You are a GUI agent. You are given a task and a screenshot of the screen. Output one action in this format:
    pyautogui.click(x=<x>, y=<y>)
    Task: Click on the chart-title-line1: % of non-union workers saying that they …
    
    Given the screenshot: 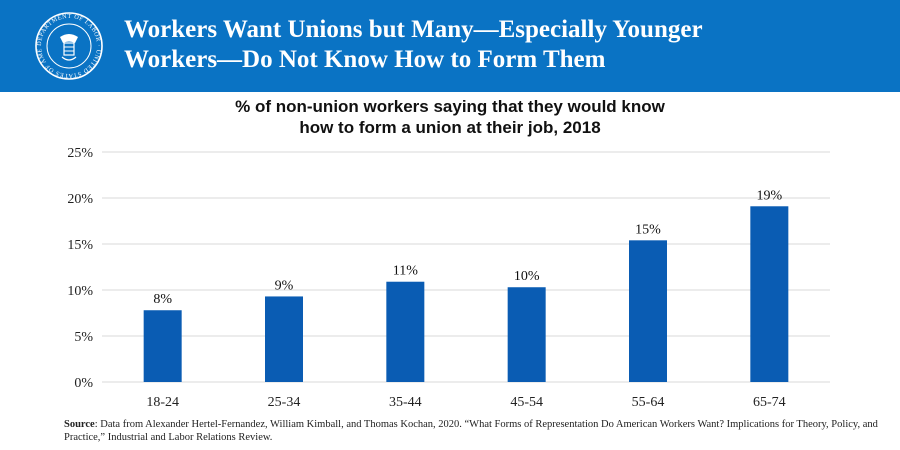 What is the action you would take?
    pyautogui.click(x=450, y=106)
    